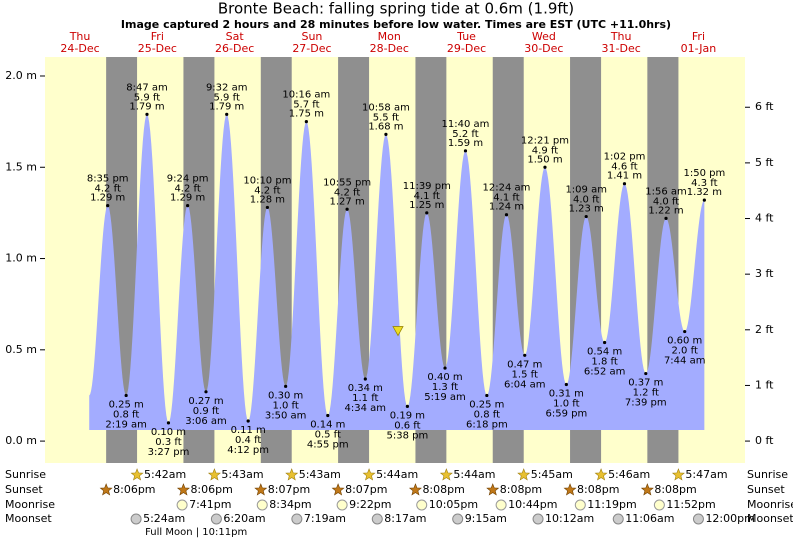 This screenshot has width=793, height=538. What do you see at coordinates (234, 48) in the screenshot?
I see `day-date: 26-Dec` at bounding box center [234, 48].